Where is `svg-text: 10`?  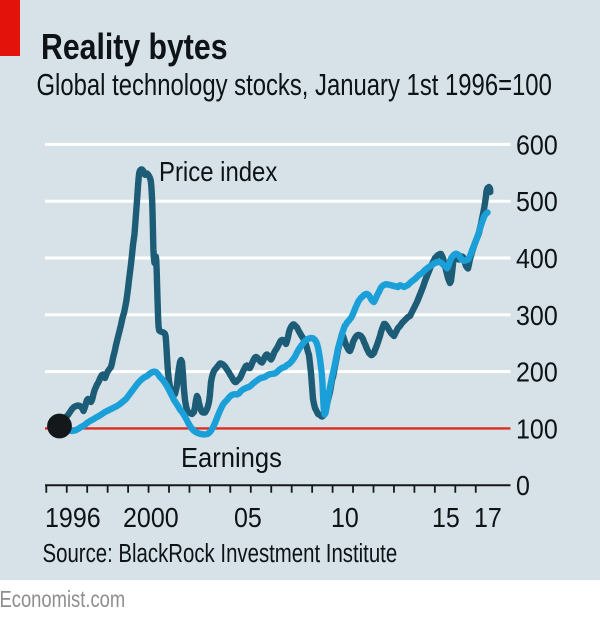 svg-text: 10 is located at coordinates (345, 517).